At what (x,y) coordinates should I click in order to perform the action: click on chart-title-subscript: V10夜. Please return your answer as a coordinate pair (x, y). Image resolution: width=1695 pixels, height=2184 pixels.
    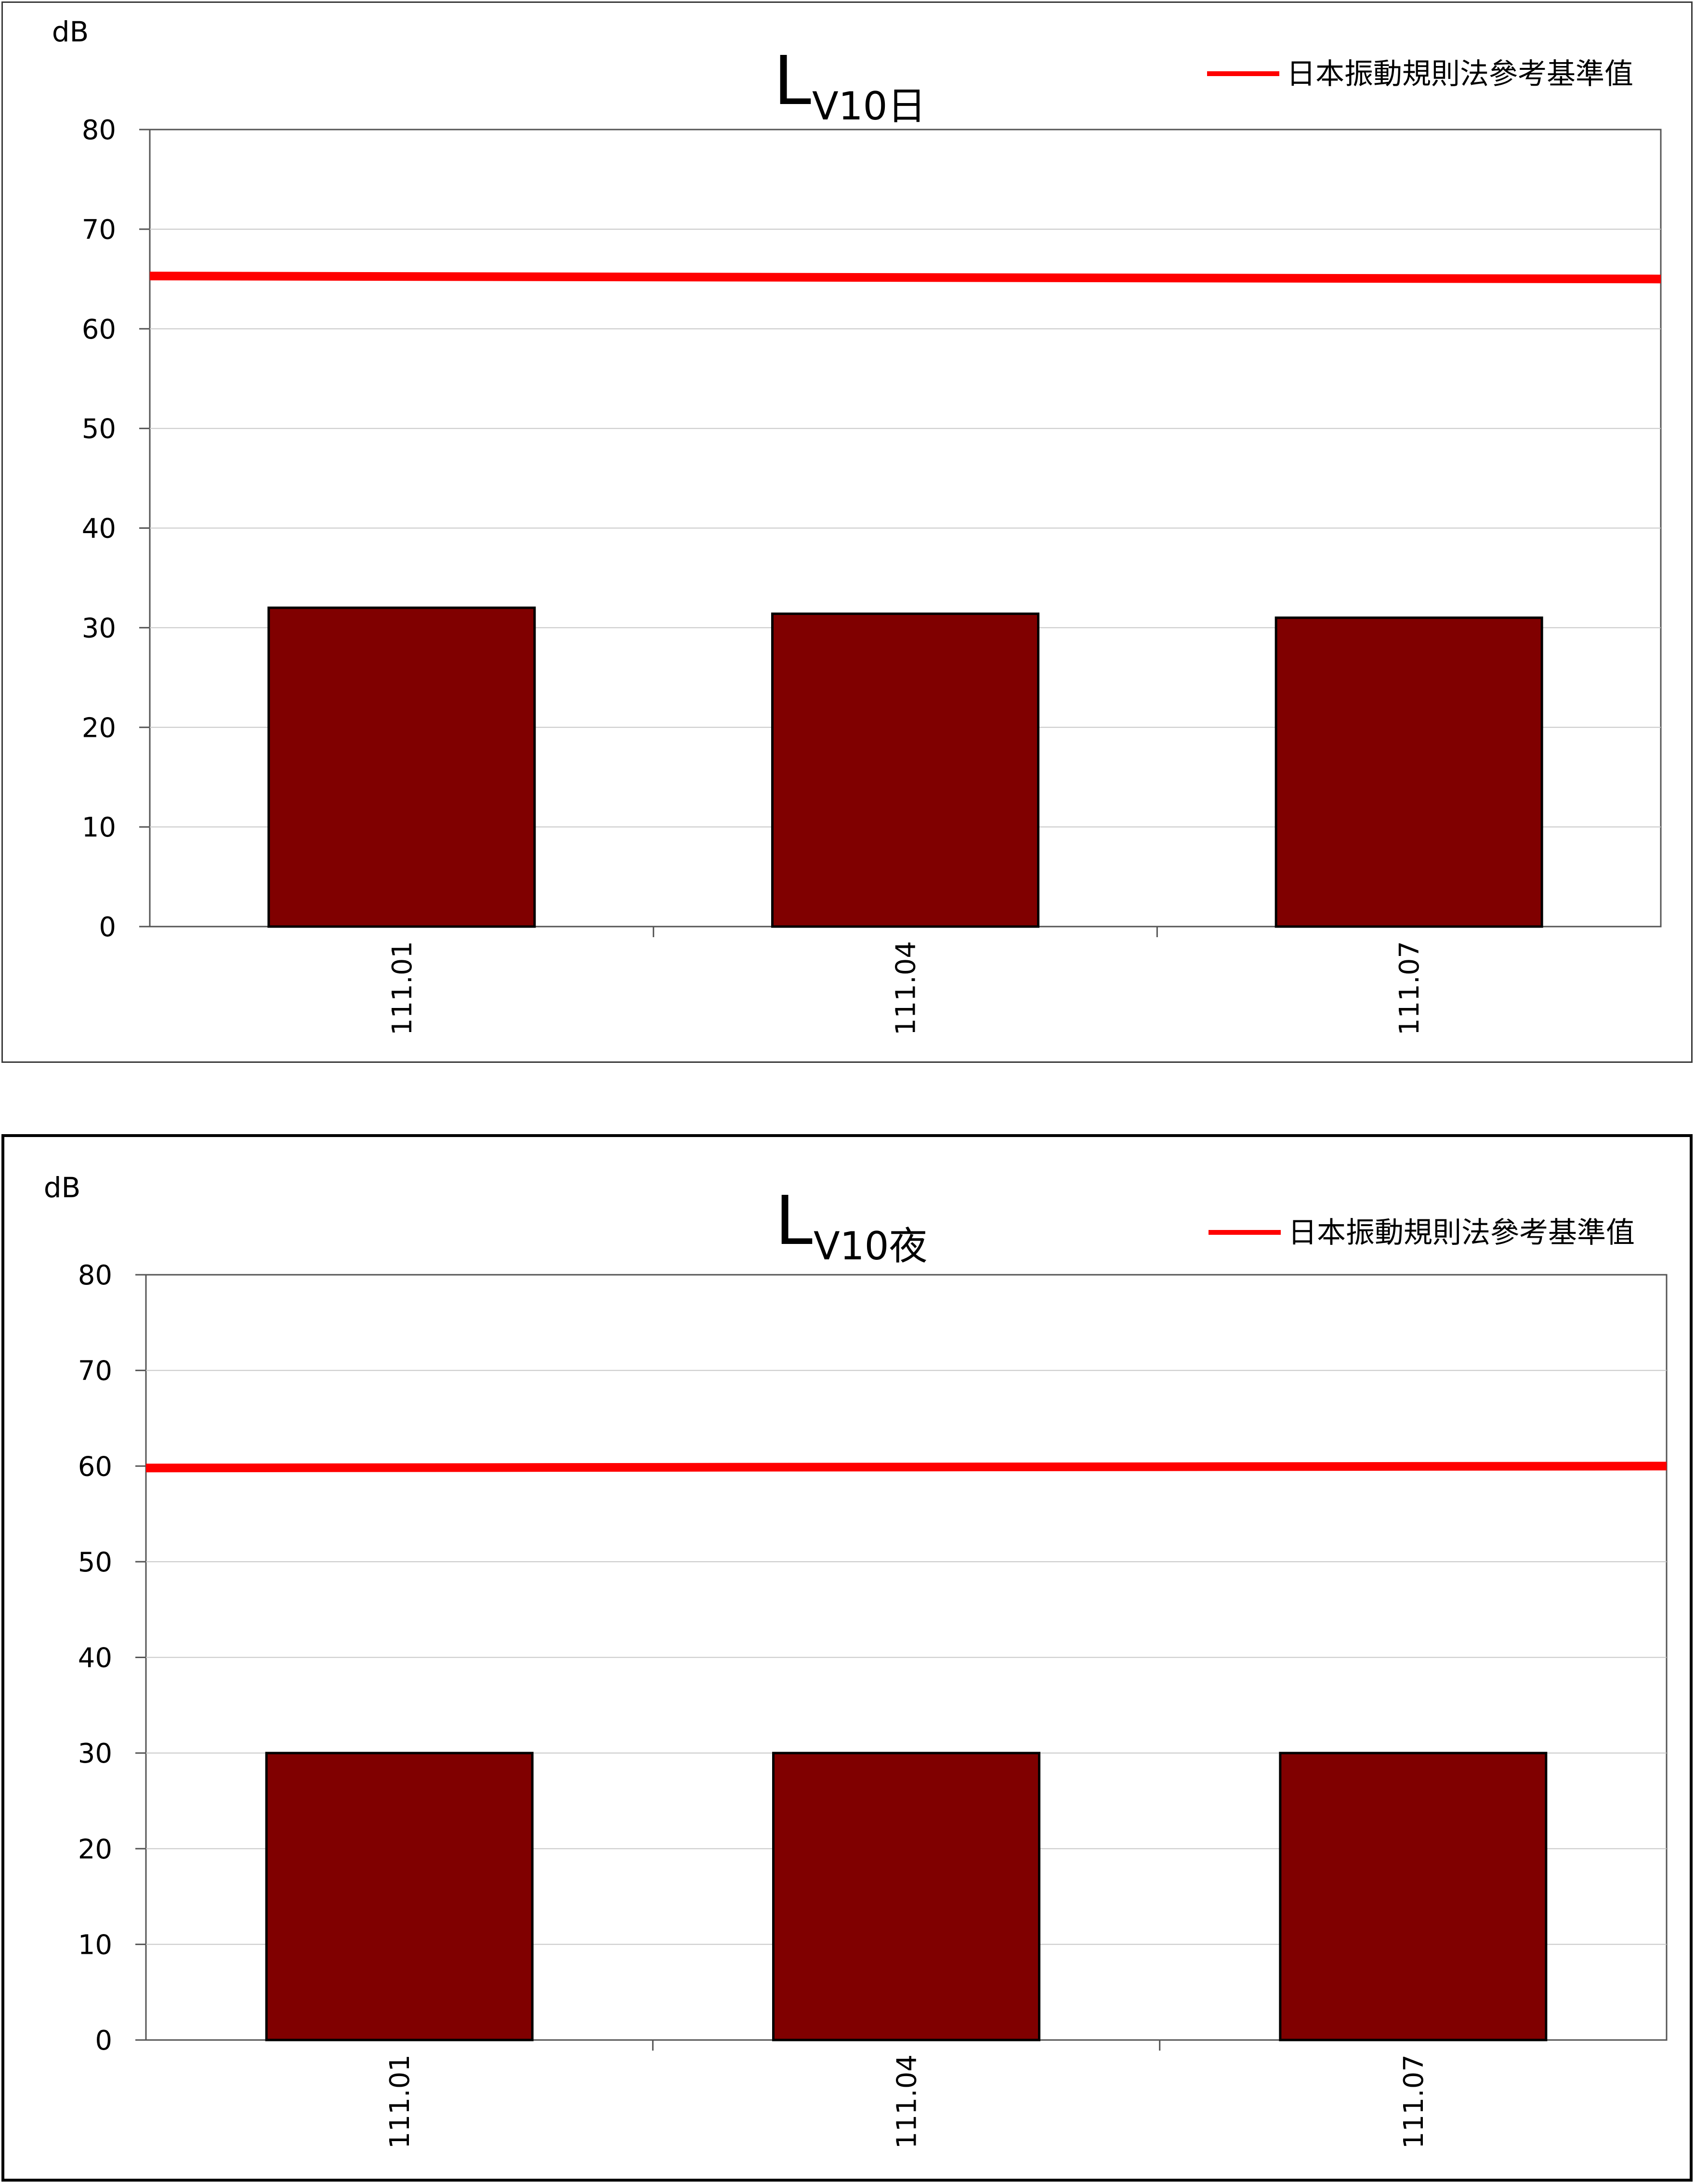
    Looking at the image, I should click on (871, 1247).